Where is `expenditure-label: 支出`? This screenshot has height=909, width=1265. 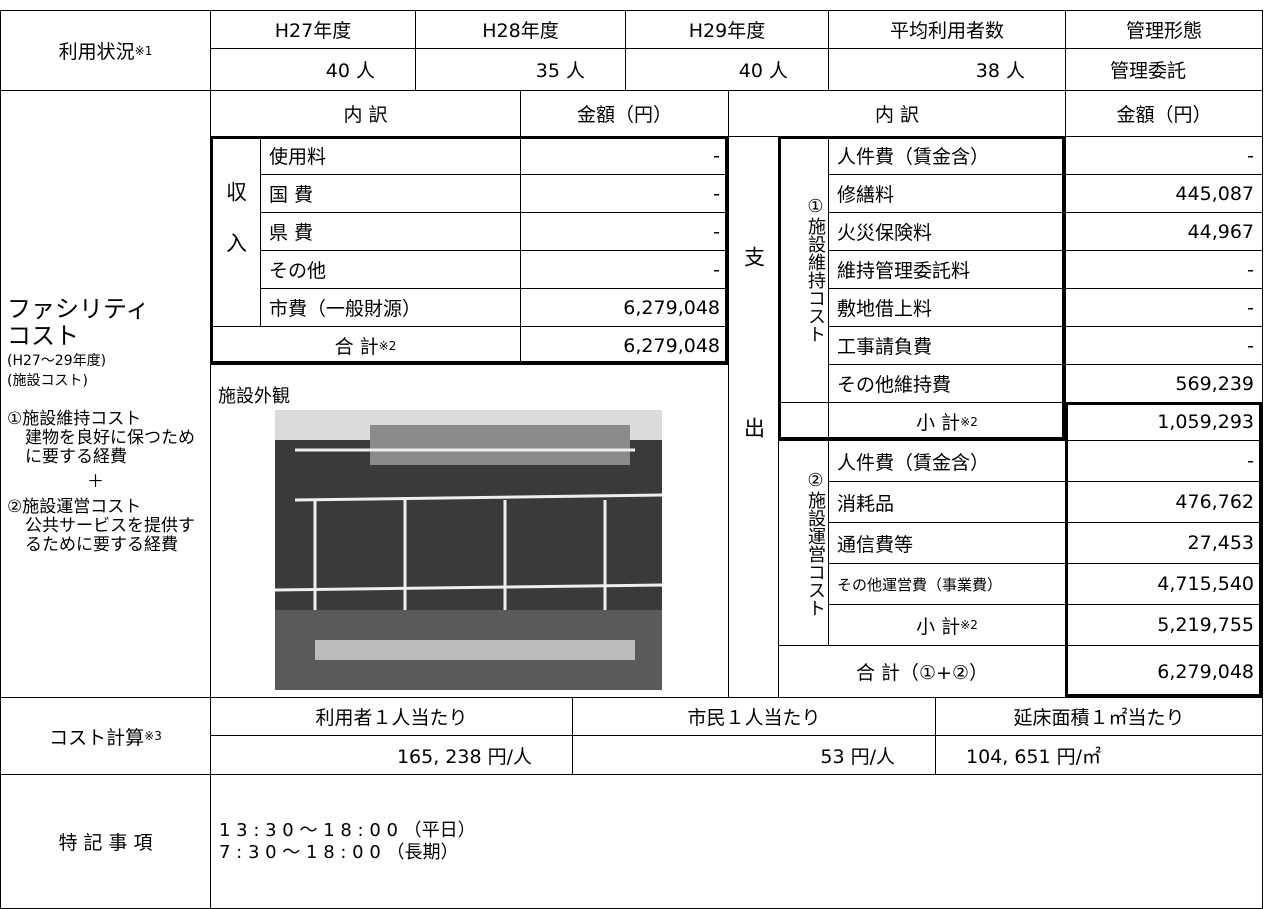 expenditure-label: 支出 is located at coordinates (753, 417).